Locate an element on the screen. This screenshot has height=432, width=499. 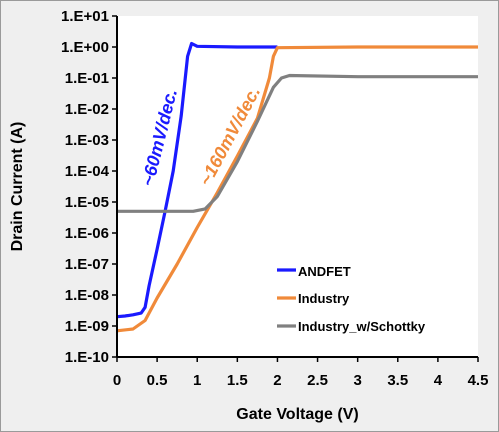
x-tick-label: 4 is located at coordinates (438, 380).